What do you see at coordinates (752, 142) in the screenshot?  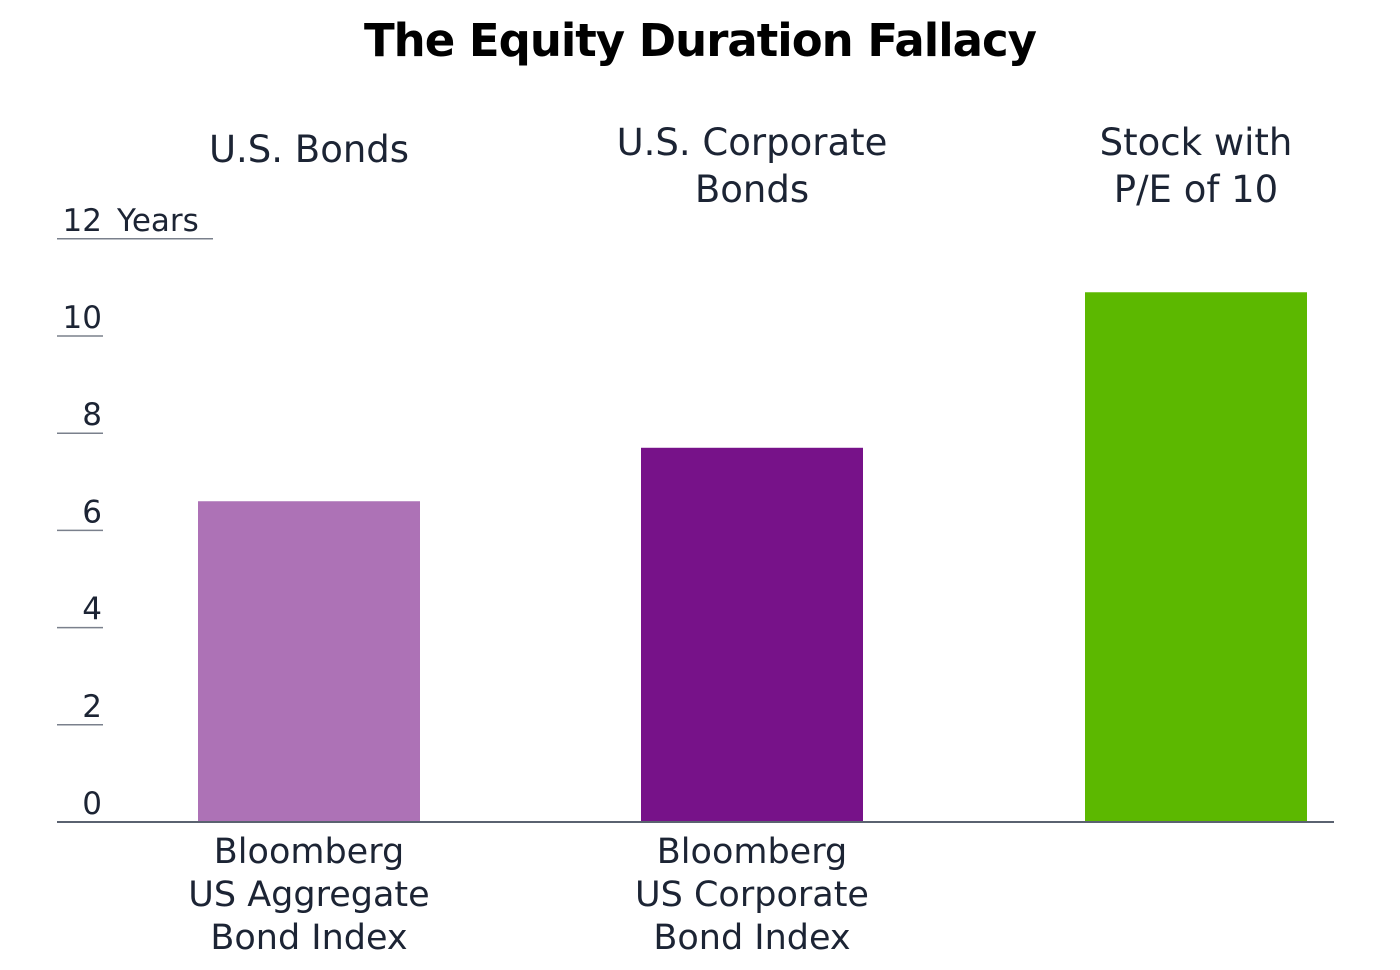 I see `category-header-label: U.S. Corporate` at bounding box center [752, 142].